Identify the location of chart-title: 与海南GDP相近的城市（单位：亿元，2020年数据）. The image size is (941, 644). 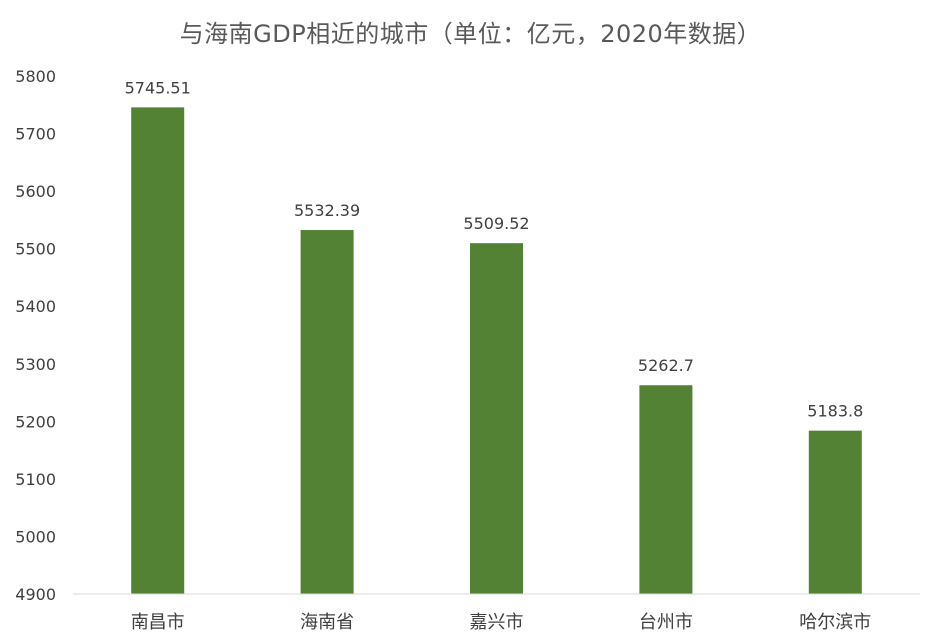
(470, 34).